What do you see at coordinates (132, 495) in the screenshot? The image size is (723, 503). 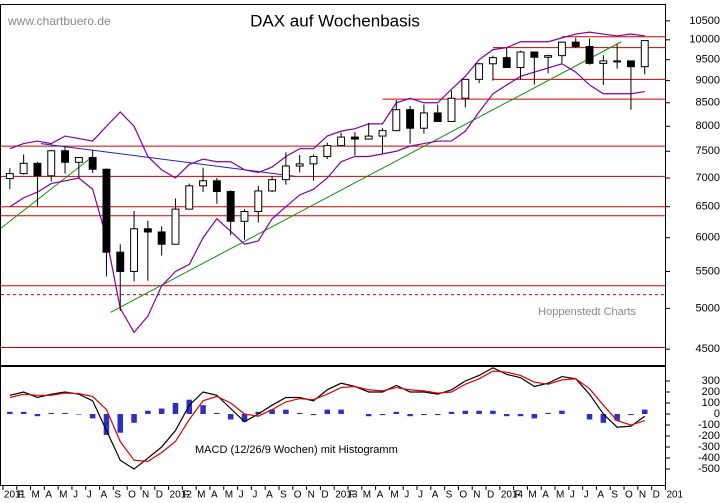 I see `x-tick-label: O` at bounding box center [132, 495].